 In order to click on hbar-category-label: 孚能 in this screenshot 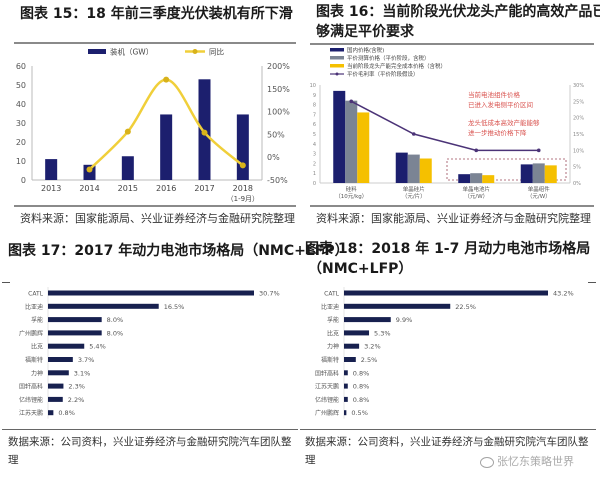, I will do `click(333, 320)`.